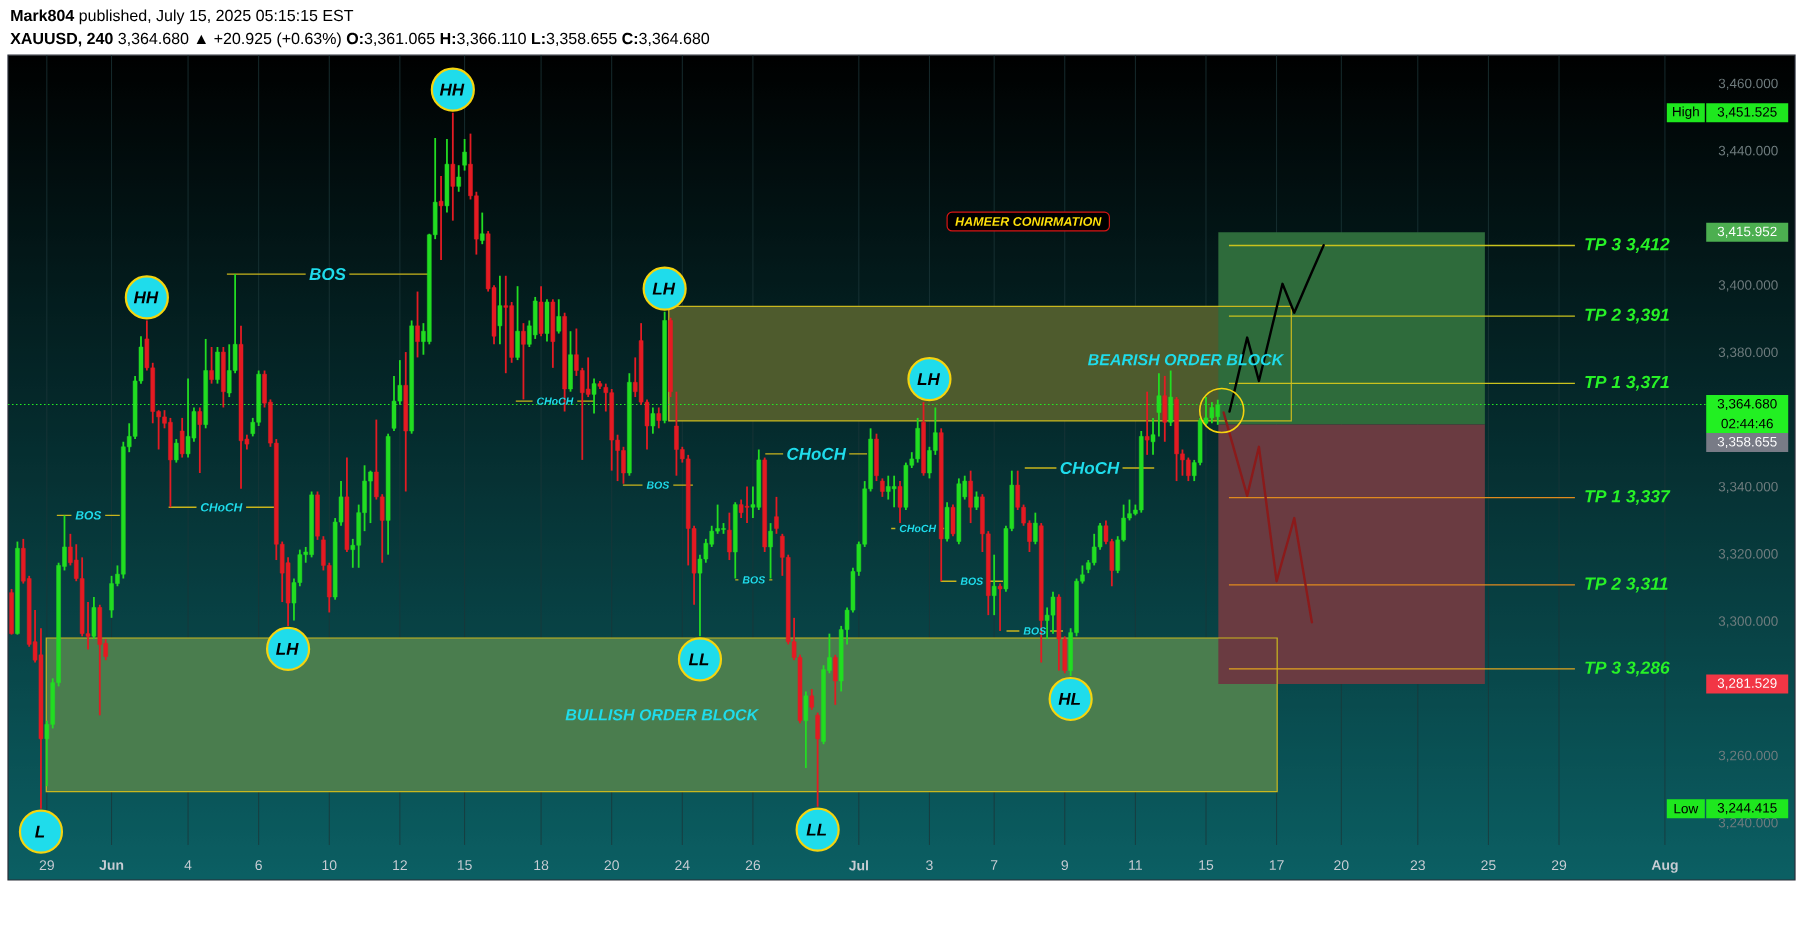  What do you see at coordinates (1028, 221) in the screenshot?
I see `annotation: HAMEER CONIRMATION` at bounding box center [1028, 221].